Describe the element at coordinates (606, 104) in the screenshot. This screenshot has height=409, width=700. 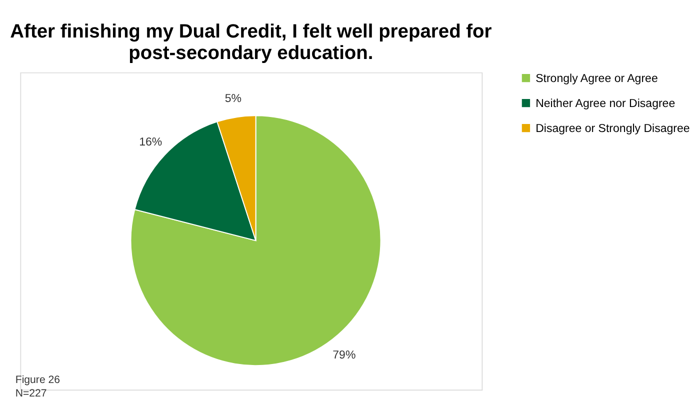
I see `legend-label: Neither Agree nor Disagree` at that location.